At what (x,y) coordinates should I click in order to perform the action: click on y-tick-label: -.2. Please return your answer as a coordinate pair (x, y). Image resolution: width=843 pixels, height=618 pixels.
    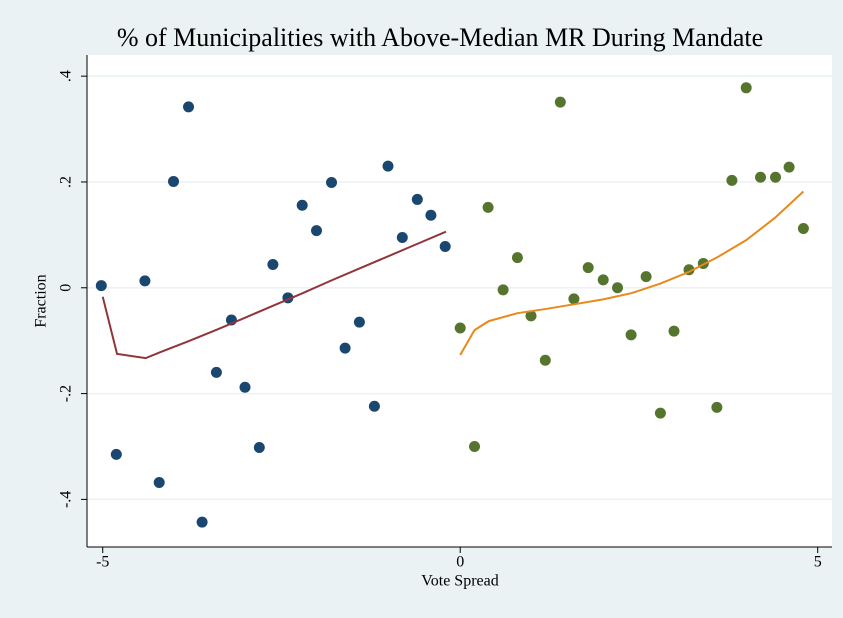
    Looking at the image, I should click on (66, 393).